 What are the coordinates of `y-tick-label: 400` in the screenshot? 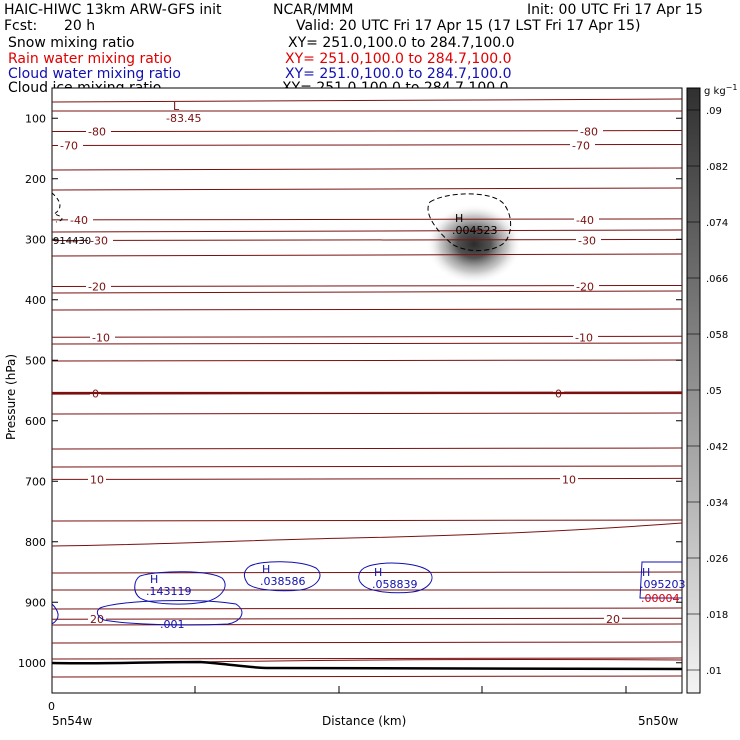 It's located at (35, 300).